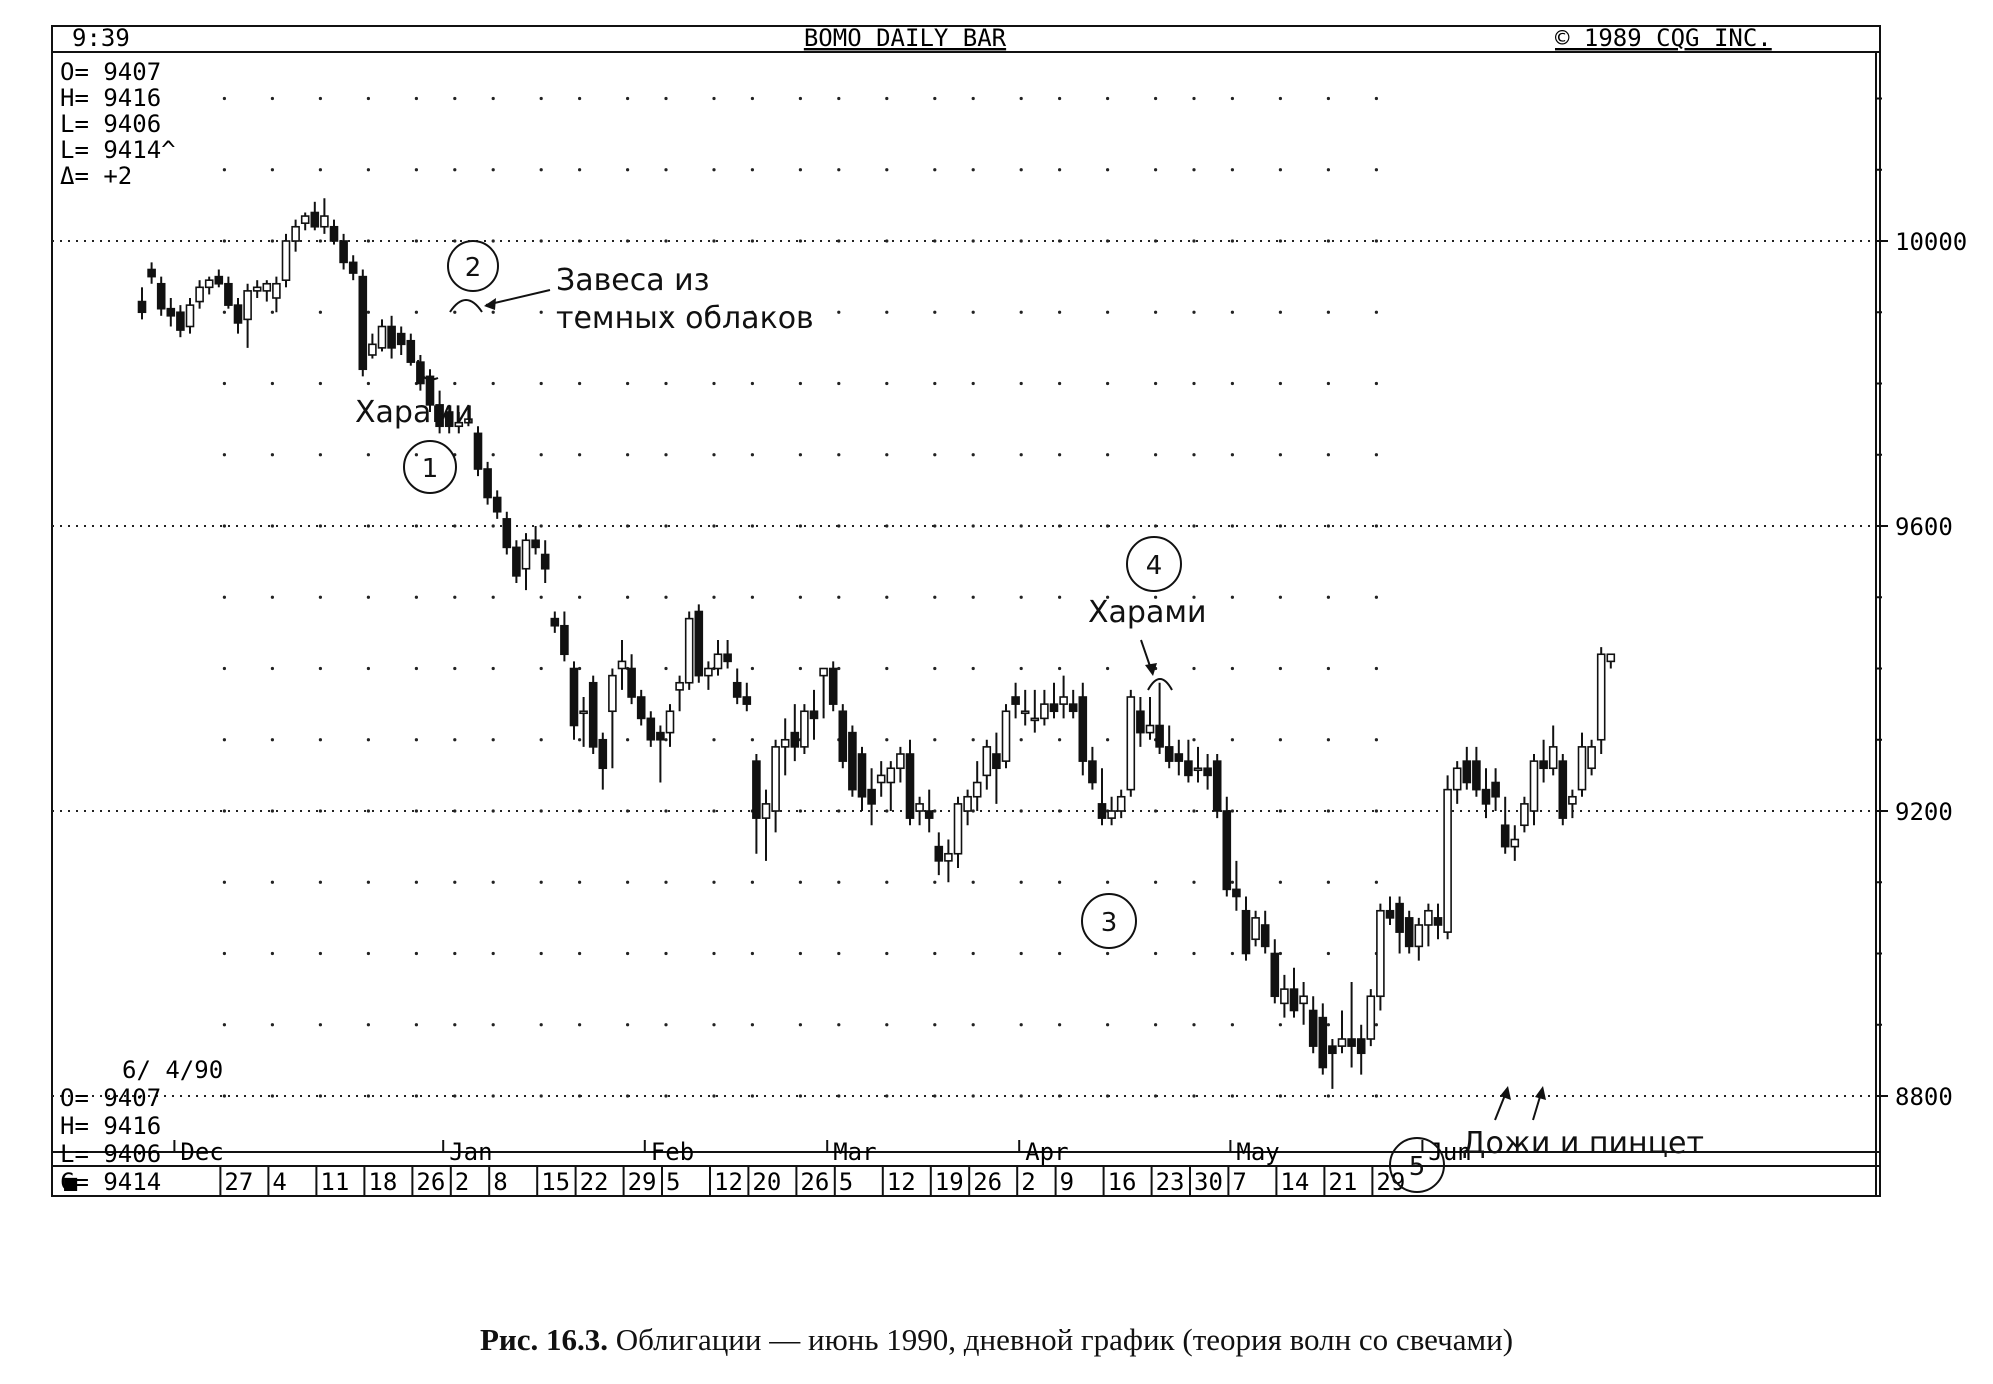 The width and height of the screenshot is (1993, 1384). What do you see at coordinates (382, 1182) in the screenshot?
I see `week-label: 18` at bounding box center [382, 1182].